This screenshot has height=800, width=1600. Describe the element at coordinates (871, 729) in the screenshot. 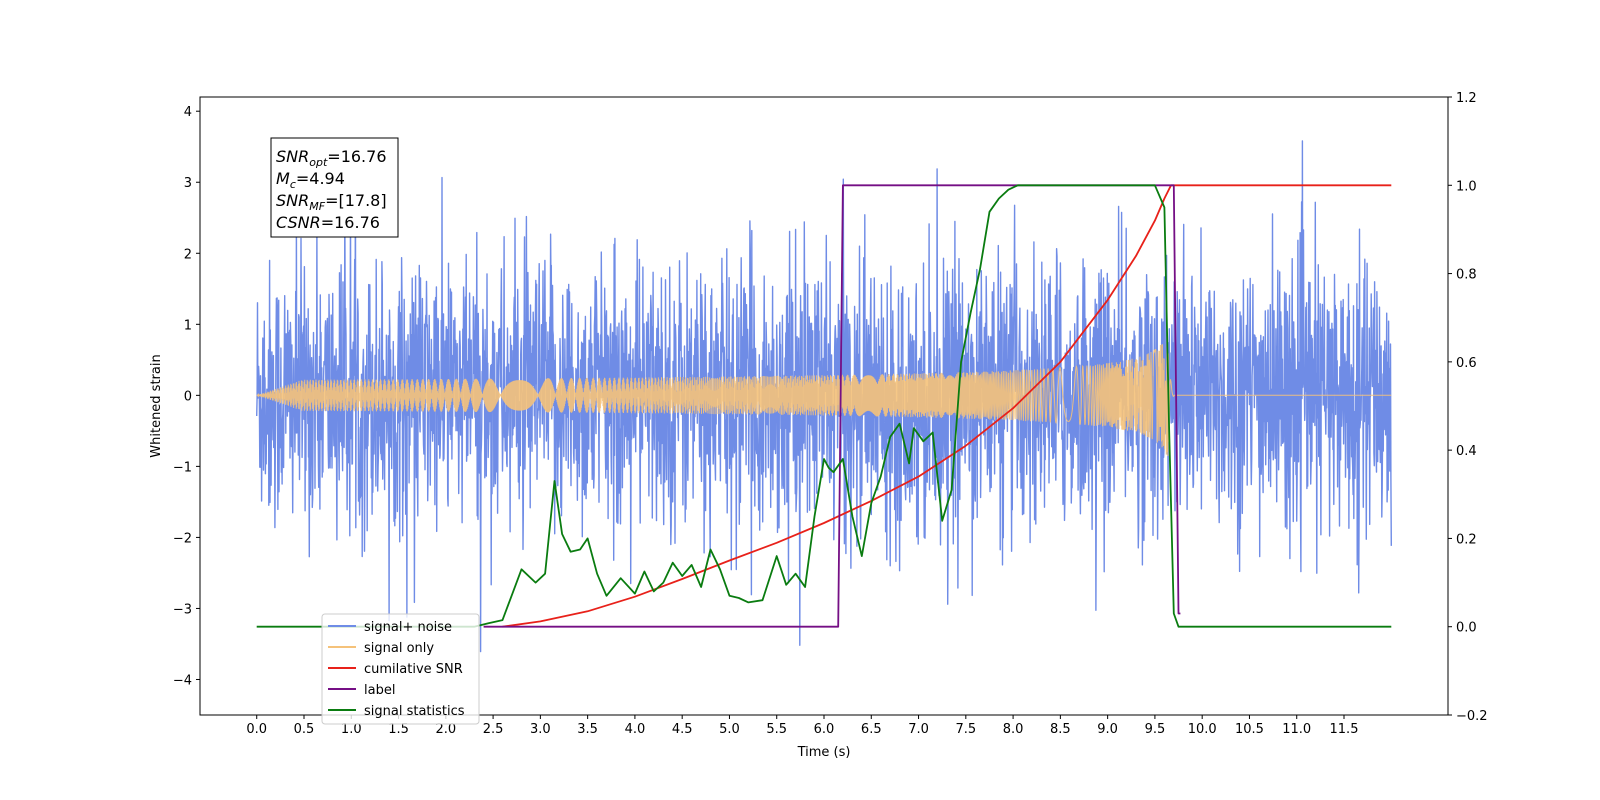

I see `x-tick-label: 6.5` at that location.